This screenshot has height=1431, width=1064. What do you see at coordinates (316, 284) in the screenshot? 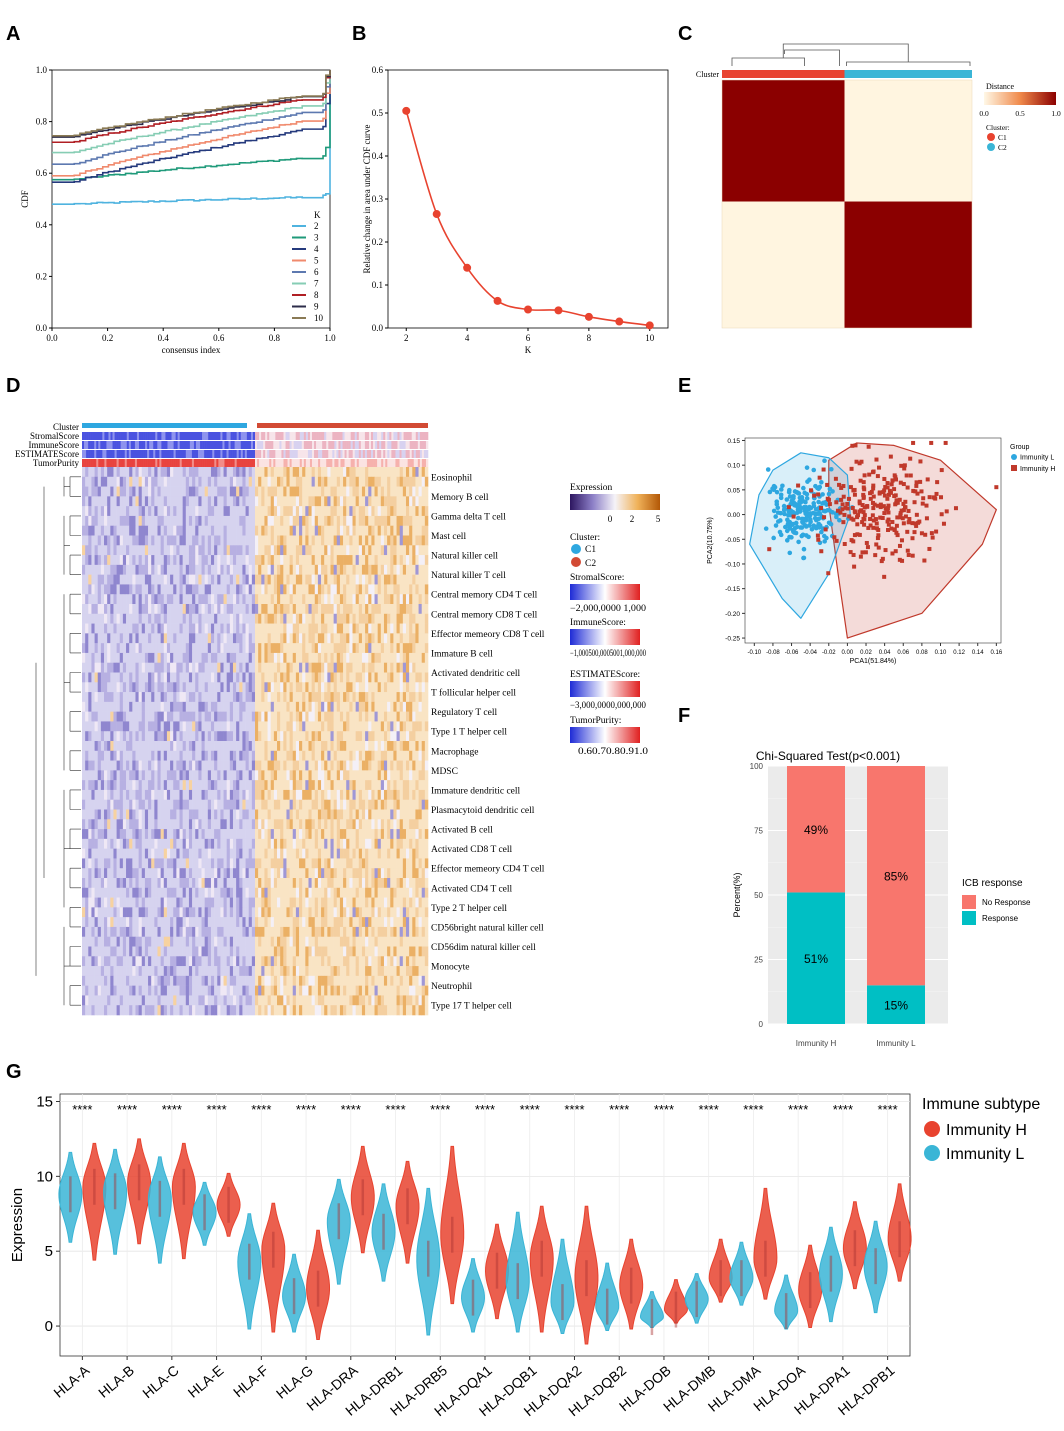
I see `a-legend-label: 7` at bounding box center [316, 284].